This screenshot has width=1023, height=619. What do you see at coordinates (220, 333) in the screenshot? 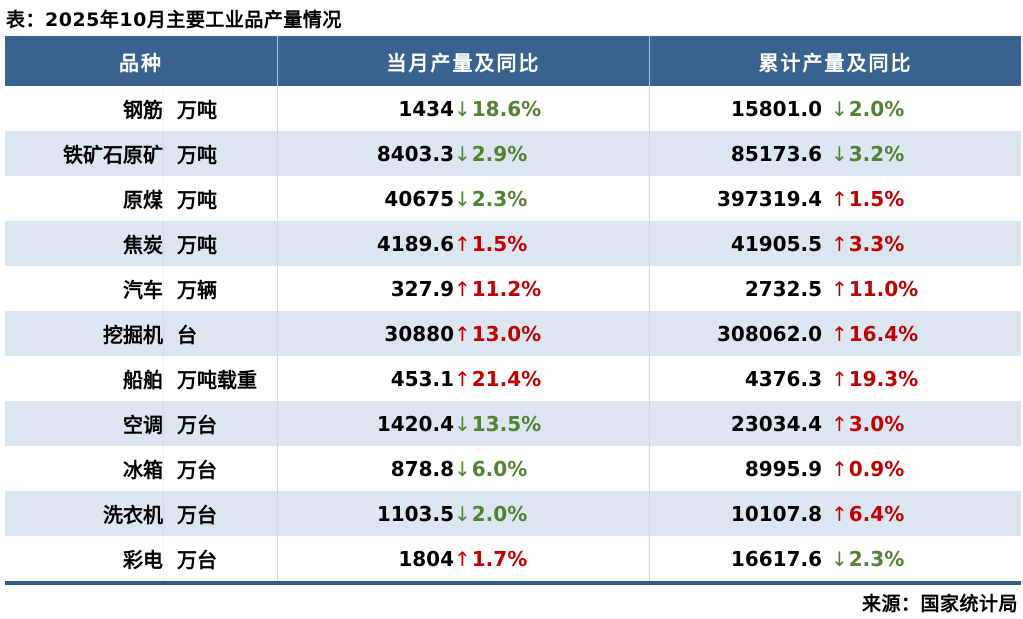
I see `product-unit: 台` at bounding box center [220, 333].